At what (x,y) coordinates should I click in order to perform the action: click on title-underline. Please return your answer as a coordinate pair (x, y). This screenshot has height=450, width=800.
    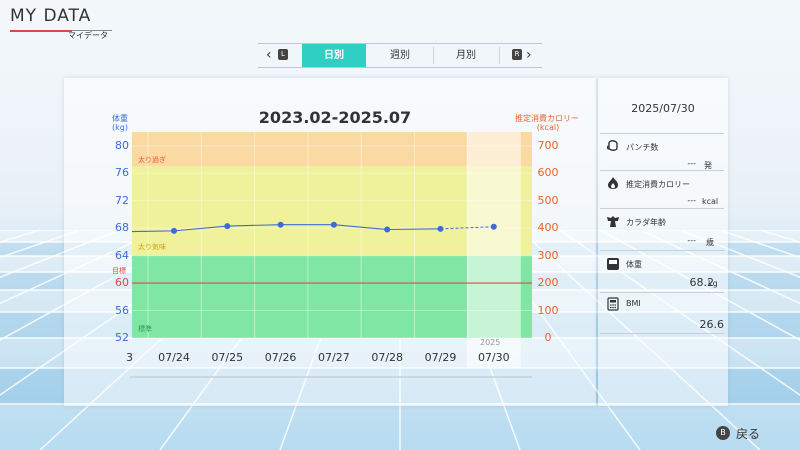
    Looking at the image, I should click on (41, 31).